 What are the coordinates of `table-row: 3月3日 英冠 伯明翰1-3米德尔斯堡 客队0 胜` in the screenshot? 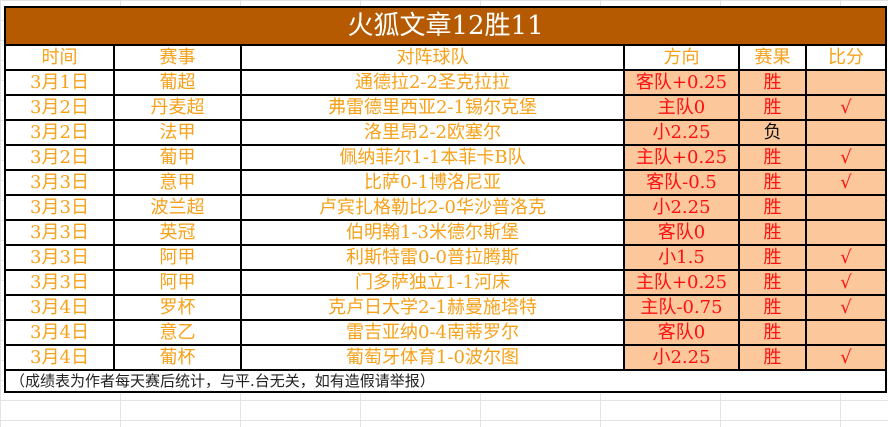 It's located at (446, 232).